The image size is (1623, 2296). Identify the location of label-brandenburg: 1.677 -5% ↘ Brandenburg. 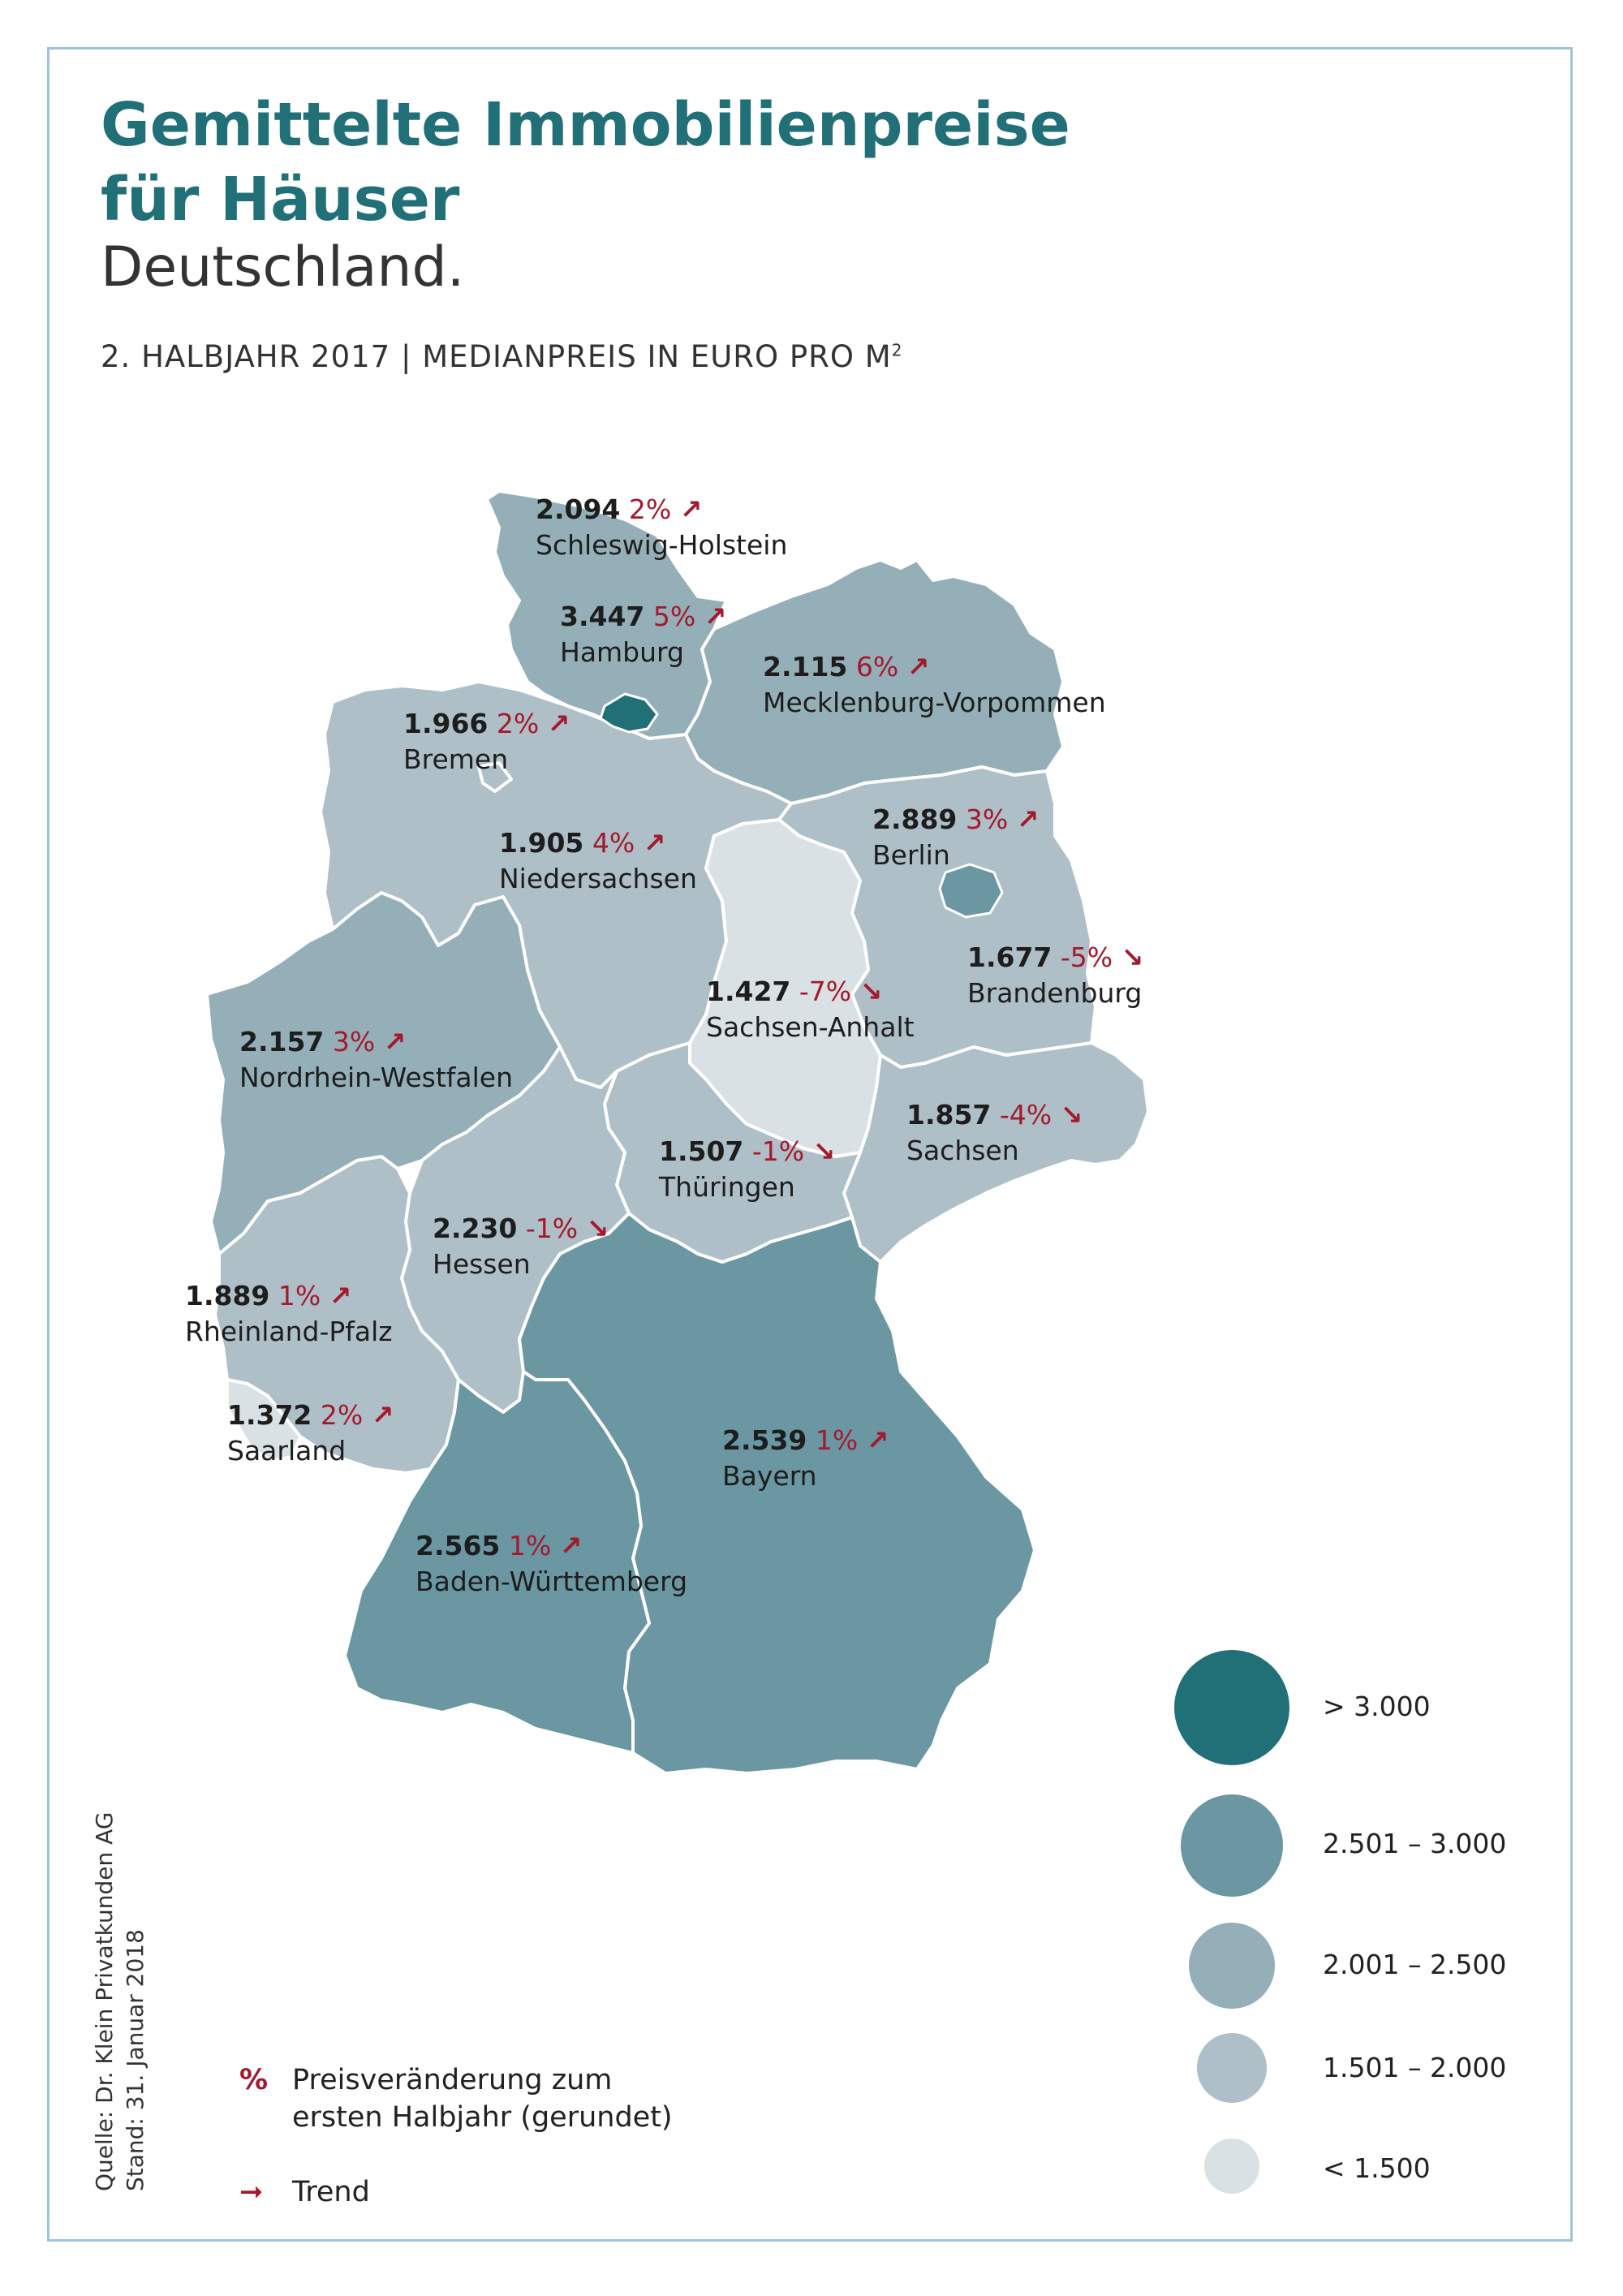
(1055, 975).